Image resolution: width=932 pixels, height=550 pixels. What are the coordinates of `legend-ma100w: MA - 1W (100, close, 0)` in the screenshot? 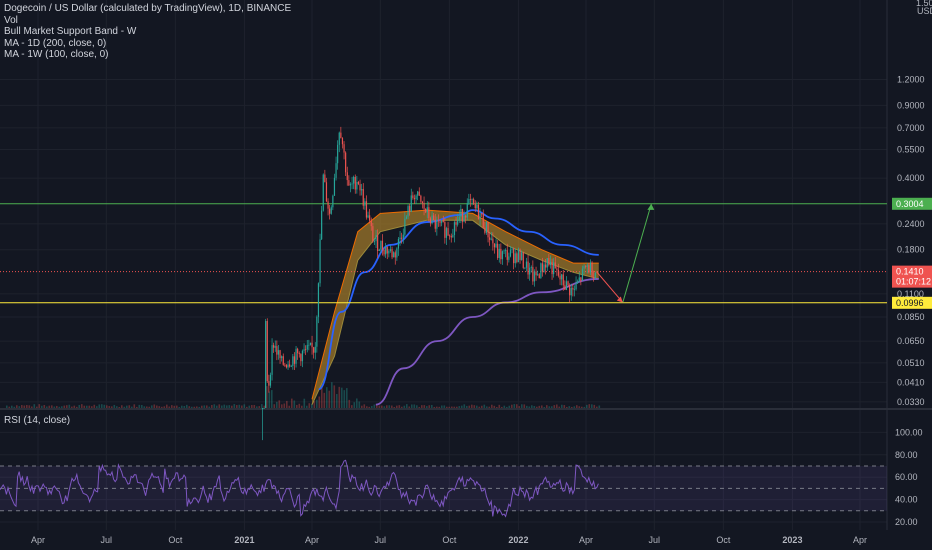 It's located at (56, 54).